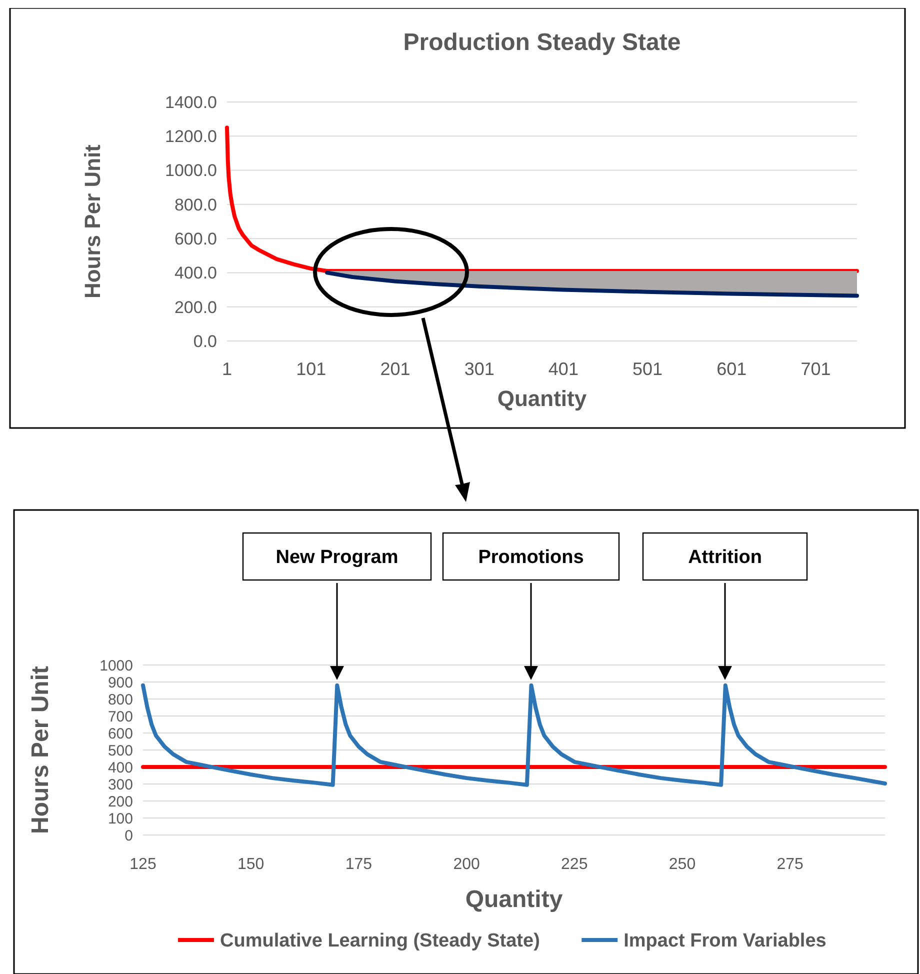  I want to click on y-tick-label: 700, so click(120, 717).